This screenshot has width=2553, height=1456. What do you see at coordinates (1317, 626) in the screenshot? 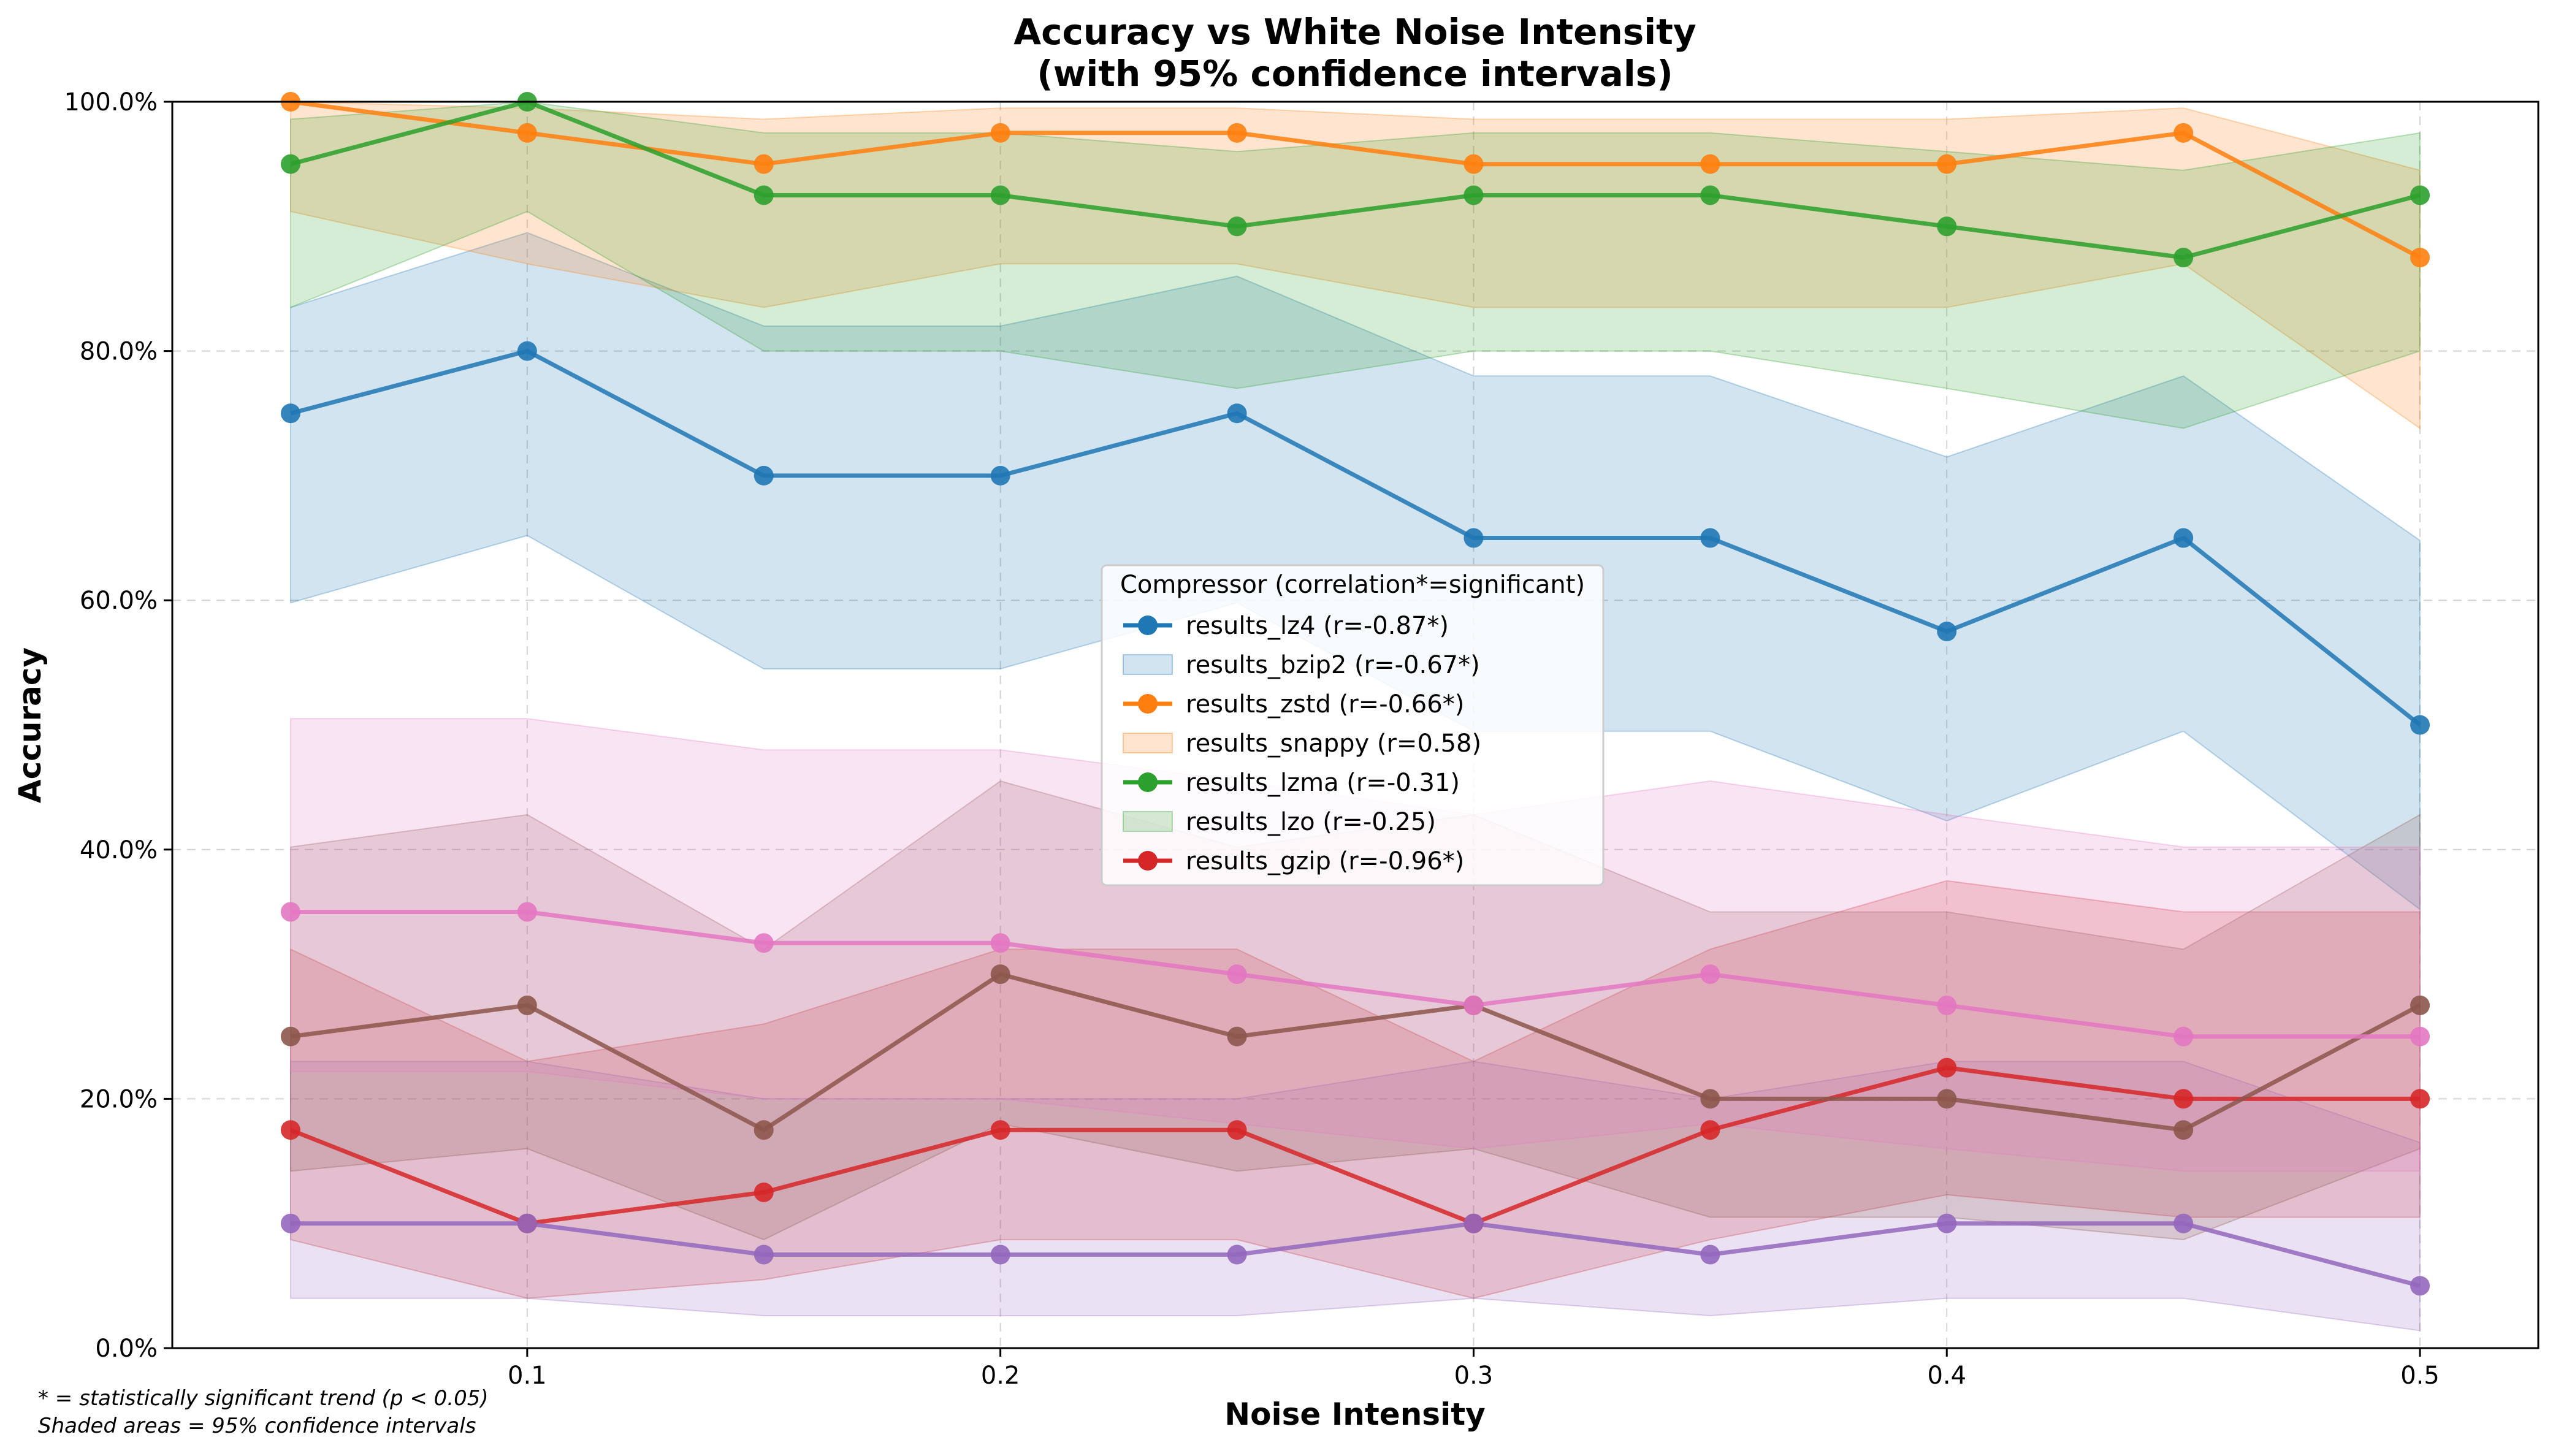
I see `legend-label: results_lz4 (r=-0.87*)` at bounding box center [1317, 626].